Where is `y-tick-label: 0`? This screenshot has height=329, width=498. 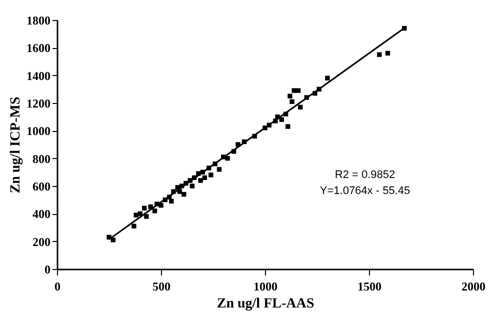 y-tick-label: 0 is located at coordinates (47, 269).